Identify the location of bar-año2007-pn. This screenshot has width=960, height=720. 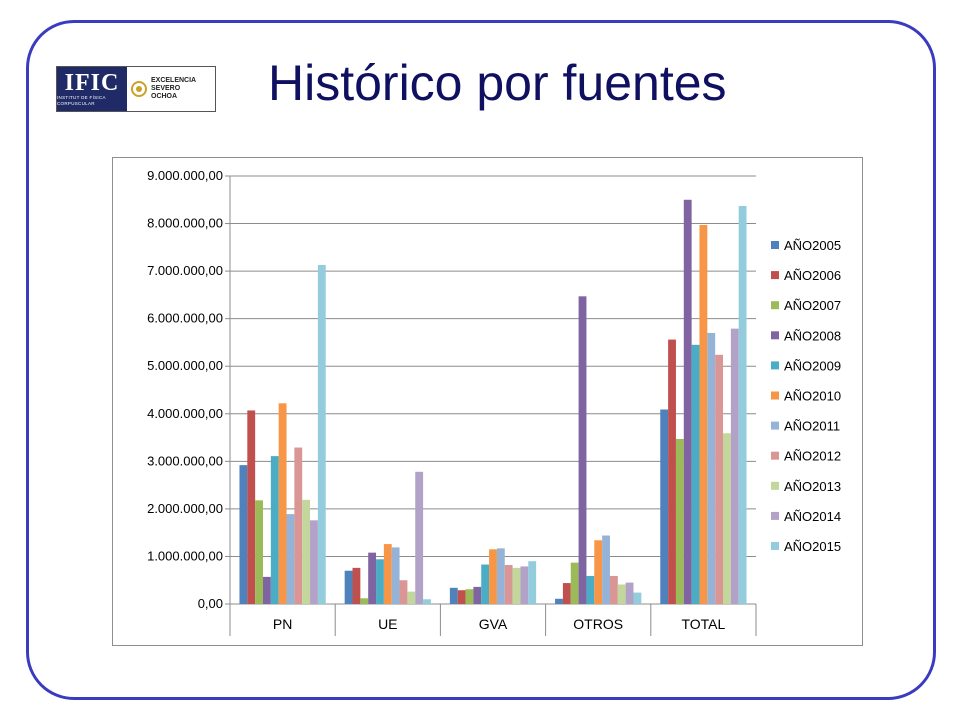
(259, 552).